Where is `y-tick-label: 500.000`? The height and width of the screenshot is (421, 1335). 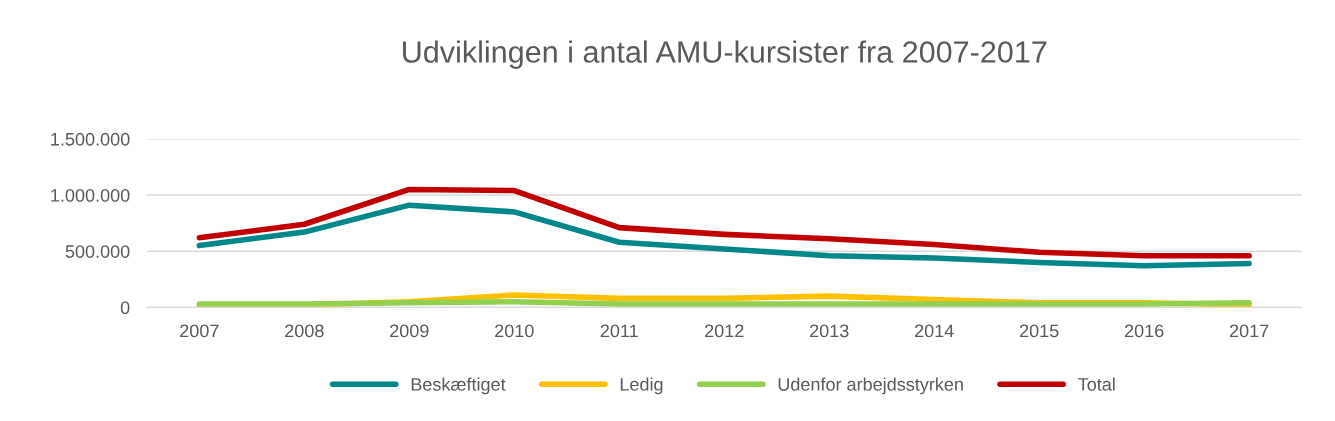 y-tick-label: 500.000 is located at coordinates (97, 251).